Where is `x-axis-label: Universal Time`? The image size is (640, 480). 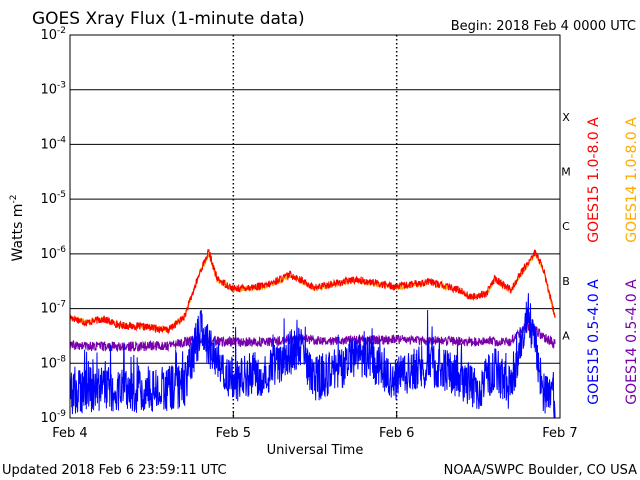
x-axis-label: Universal Time is located at coordinates (315, 450).